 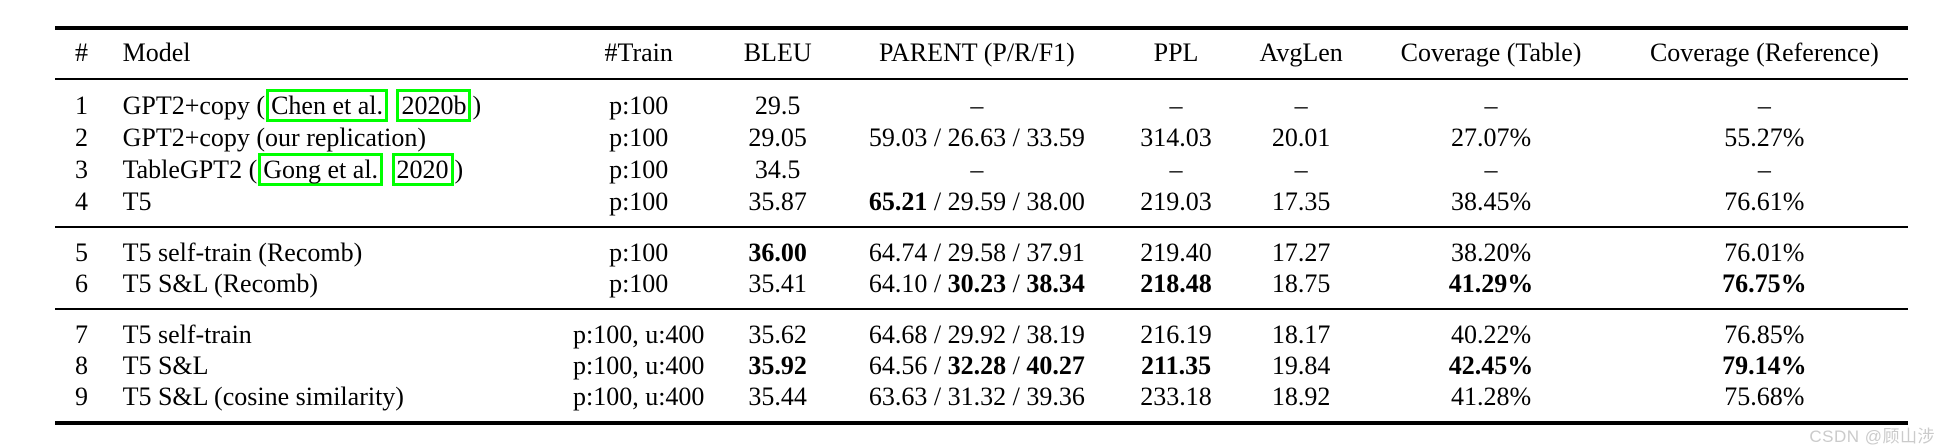 I want to click on row-number: 9, so click(x=81, y=396).